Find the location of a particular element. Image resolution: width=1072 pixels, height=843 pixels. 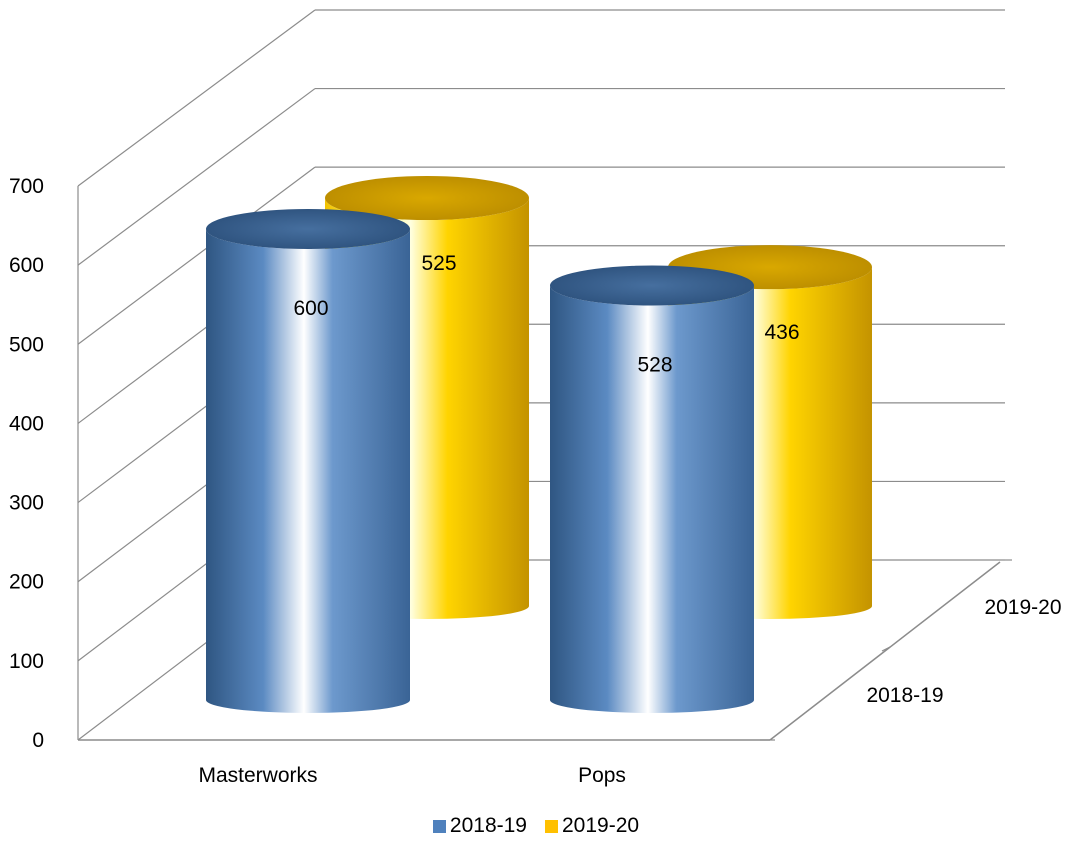

floor-right-edge is located at coordinates (885, 651).